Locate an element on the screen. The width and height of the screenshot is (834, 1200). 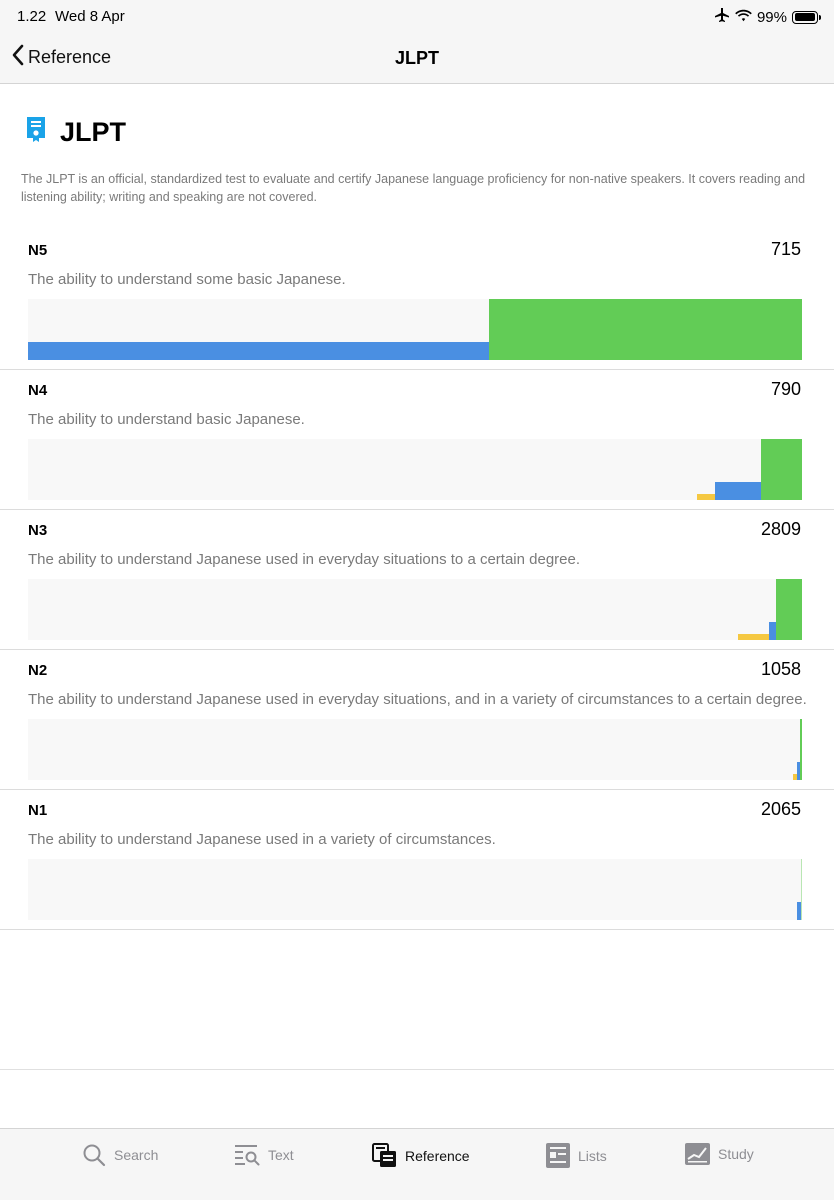
tab-label: Study is located at coordinates (736, 1154).